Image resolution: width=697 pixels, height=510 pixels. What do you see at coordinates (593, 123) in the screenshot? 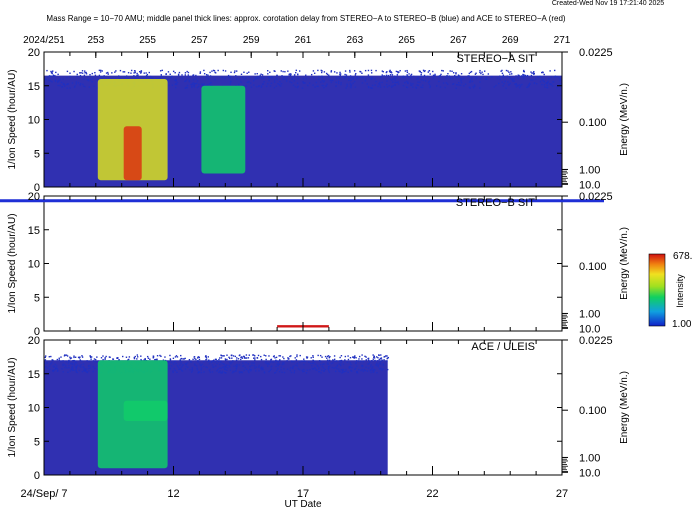
I see `energy-tick-label: 0.100` at bounding box center [593, 123].